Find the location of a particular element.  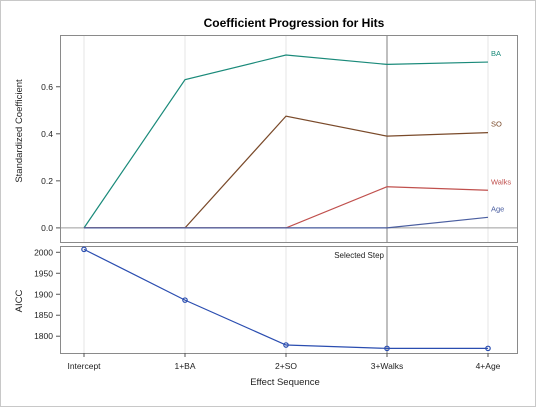

x-tick-label: 4+Age is located at coordinates (488, 366).